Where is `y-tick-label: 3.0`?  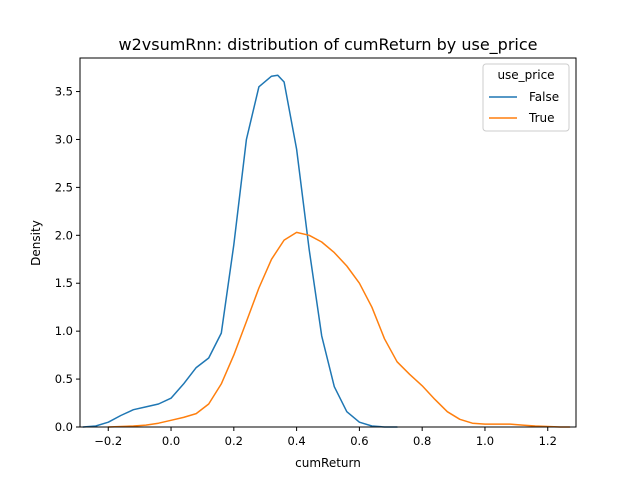
y-tick-label: 3.0 is located at coordinates (64, 139).